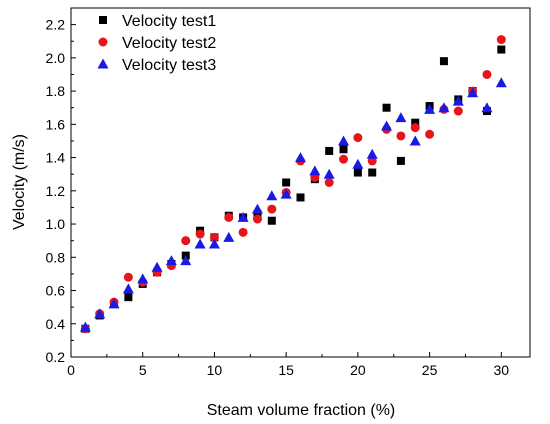 Image resolution: width=550 pixels, height=424 pixels. I want to click on x-tick-label: 25, so click(430, 370).